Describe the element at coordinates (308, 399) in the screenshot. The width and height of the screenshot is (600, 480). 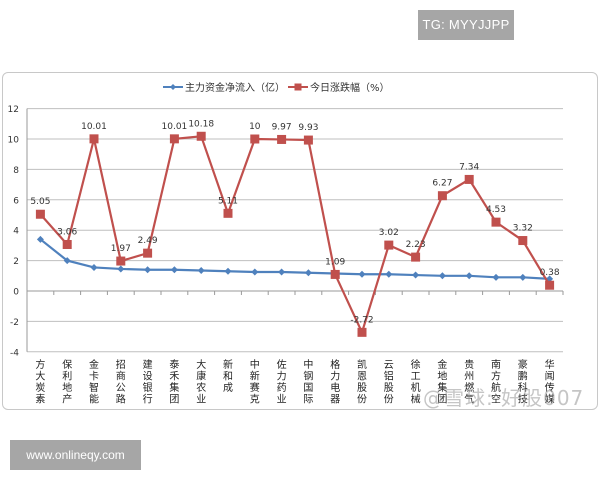
I see `x-category-label: 际` at that location.